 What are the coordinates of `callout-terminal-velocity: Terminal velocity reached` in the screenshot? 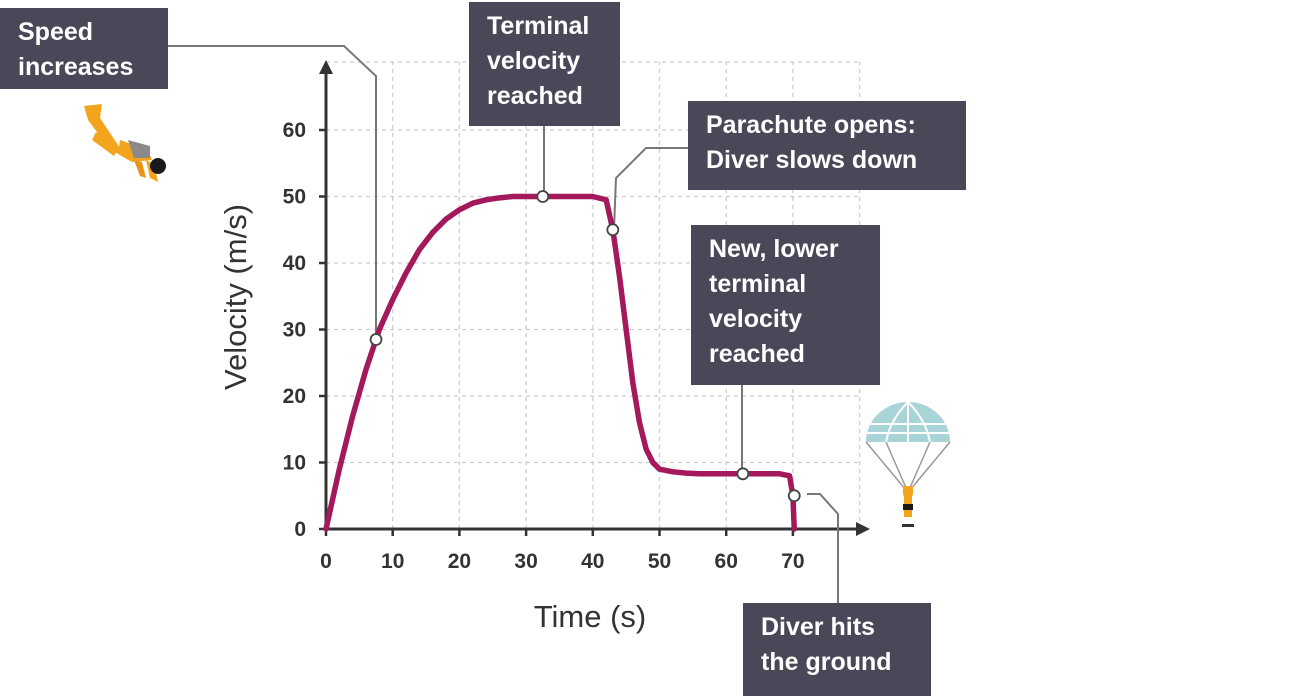 It's located at (544, 64).